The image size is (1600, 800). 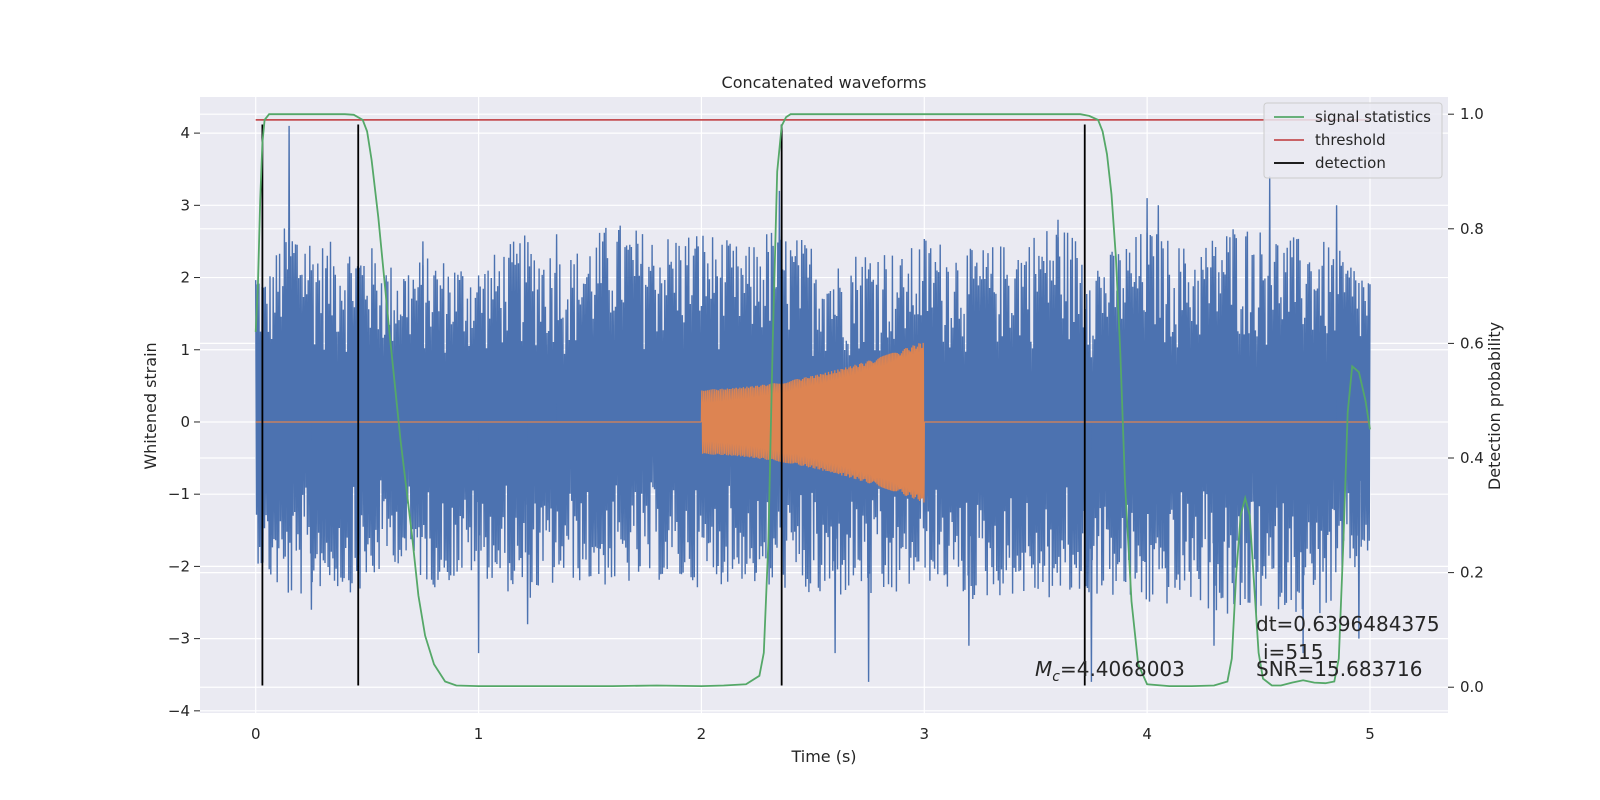 I want to click on legend-label-detection: detection, so click(x=1350, y=163).